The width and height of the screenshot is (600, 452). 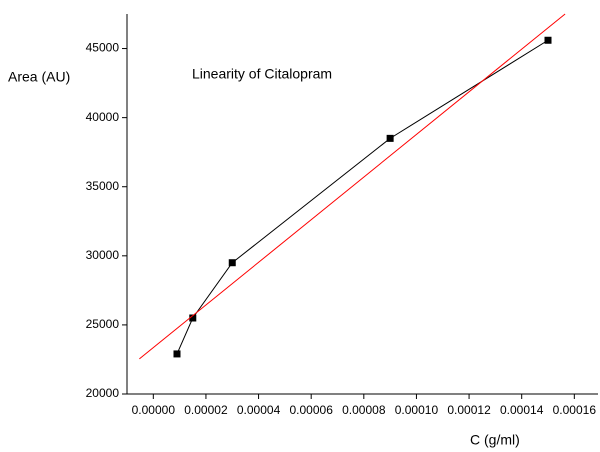 What do you see at coordinates (103, 255) in the screenshot?
I see `y-tick-label: 30000` at bounding box center [103, 255].